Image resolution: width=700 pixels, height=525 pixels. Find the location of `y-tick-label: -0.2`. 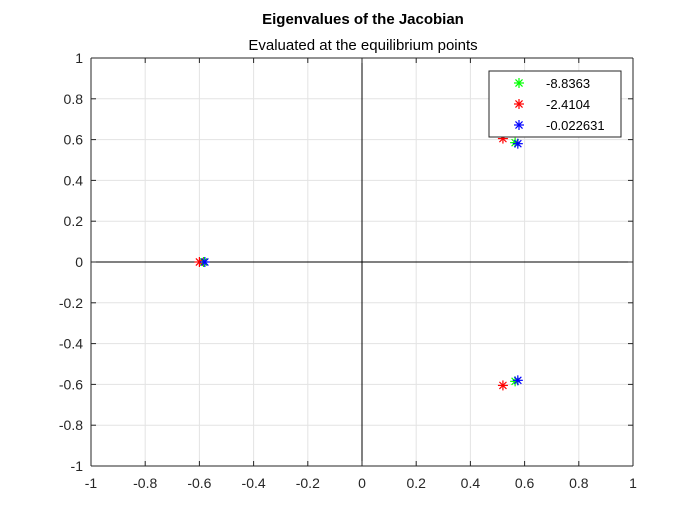

y-tick-label: -0.2 is located at coordinates (71, 303).